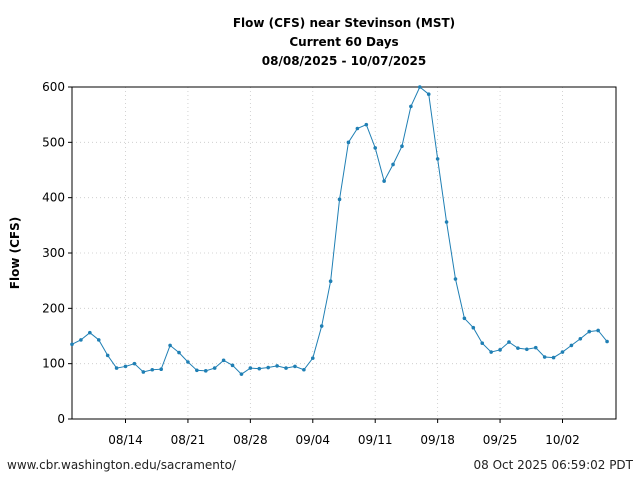 The width and height of the screenshot is (640, 480). What do you see at coordinates (250, 440) in the screenshot?
I see `x-tick-label: 08/28` at bounding box center [250, 440].